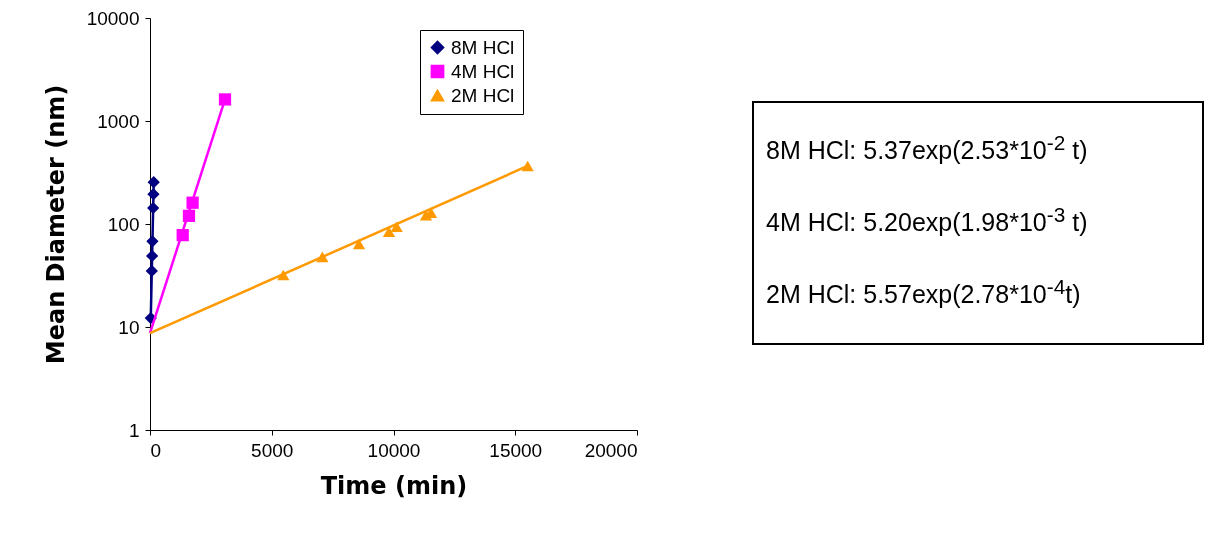 Image resolution: width=1210 pixels, height=539 pixels. I want to click on x-tick-label: 5000, so click(272, 450).